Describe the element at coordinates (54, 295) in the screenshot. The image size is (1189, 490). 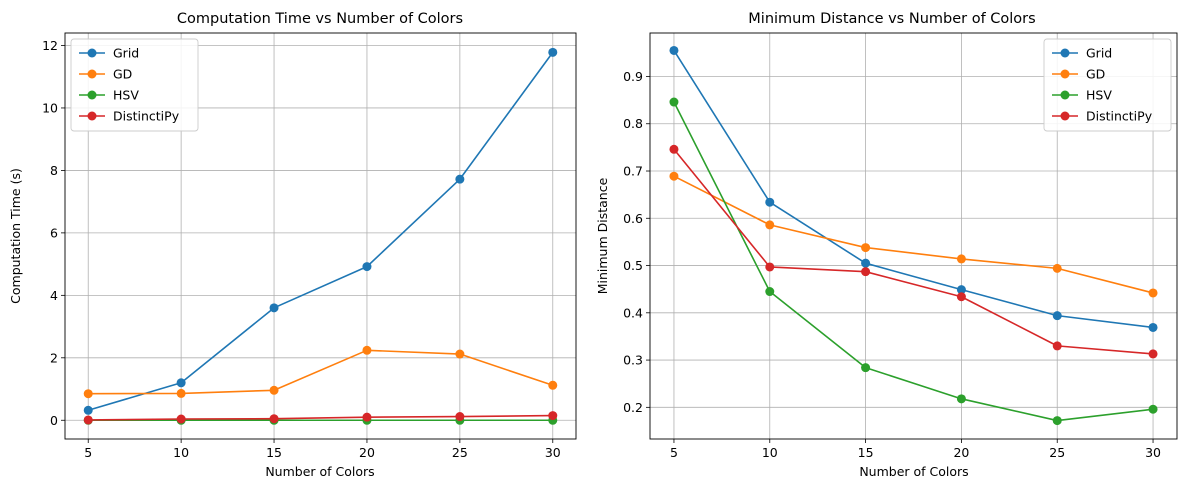
I see `y-tick-label: 4` at that location.